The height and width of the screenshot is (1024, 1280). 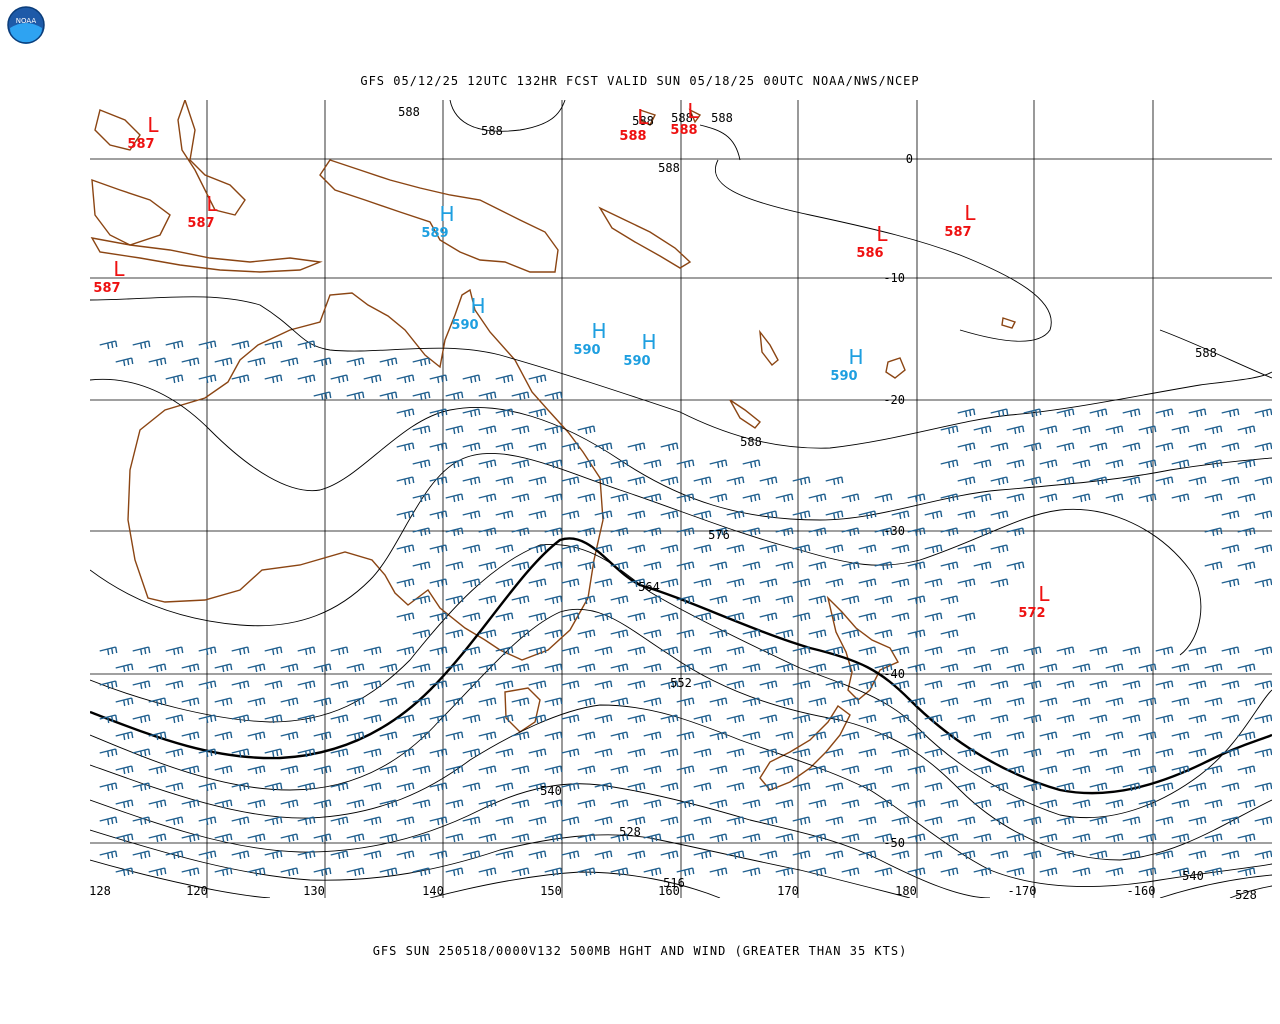 What do you see at coordinates (26, 25) in the screenshot?
I see `noaa-logo: NOAA` at bounding box center [26, 25].